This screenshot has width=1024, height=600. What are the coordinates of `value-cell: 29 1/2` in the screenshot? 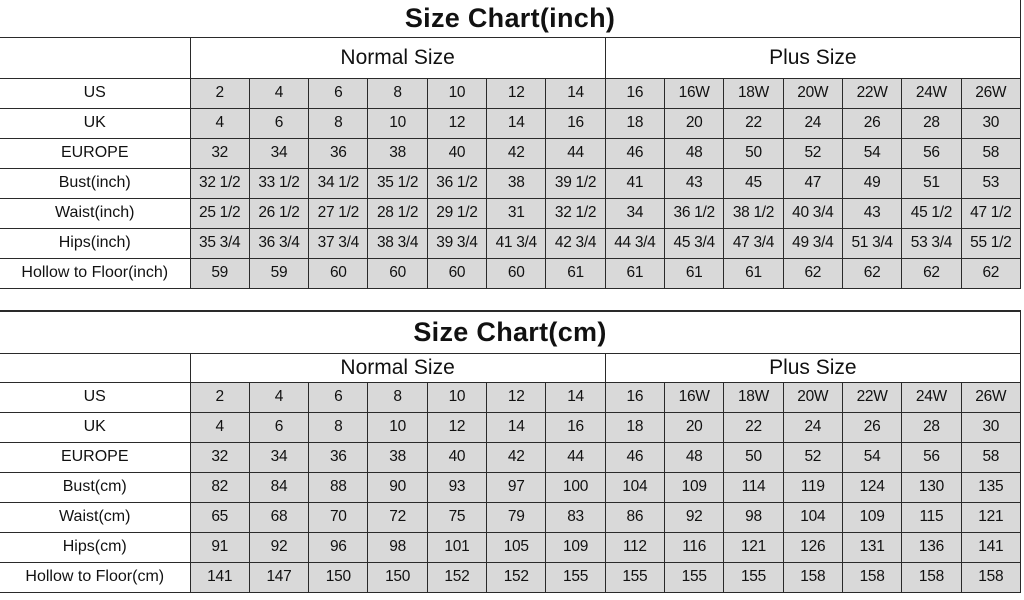 It's located at (457, 213).